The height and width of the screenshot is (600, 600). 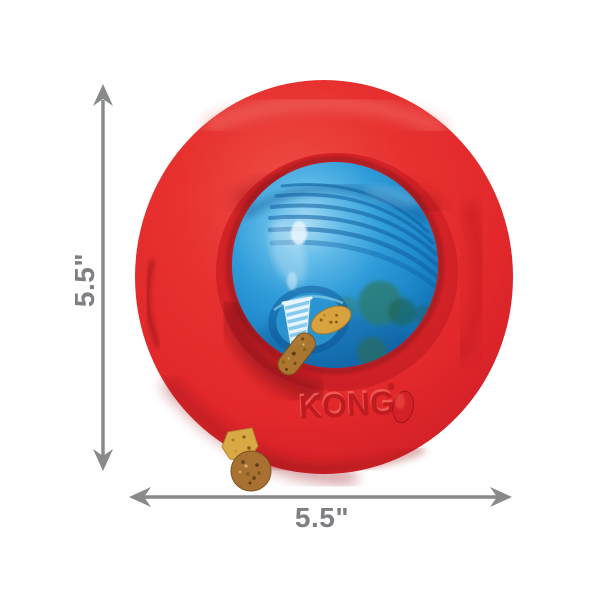 I want to click on arrow-up-icon, so click(x=103, y=95).